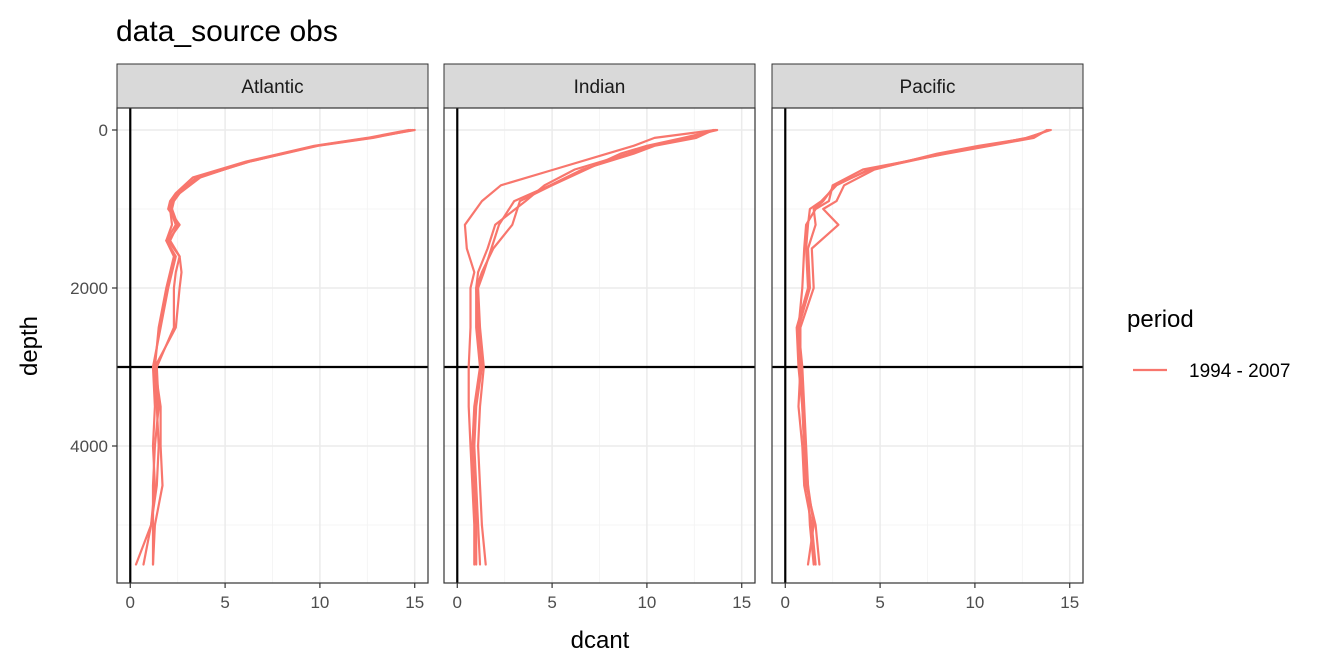 The height and width of the screenshot is (672, 1344). I want to click on chart-title: data_source obs, so click(227, 31).